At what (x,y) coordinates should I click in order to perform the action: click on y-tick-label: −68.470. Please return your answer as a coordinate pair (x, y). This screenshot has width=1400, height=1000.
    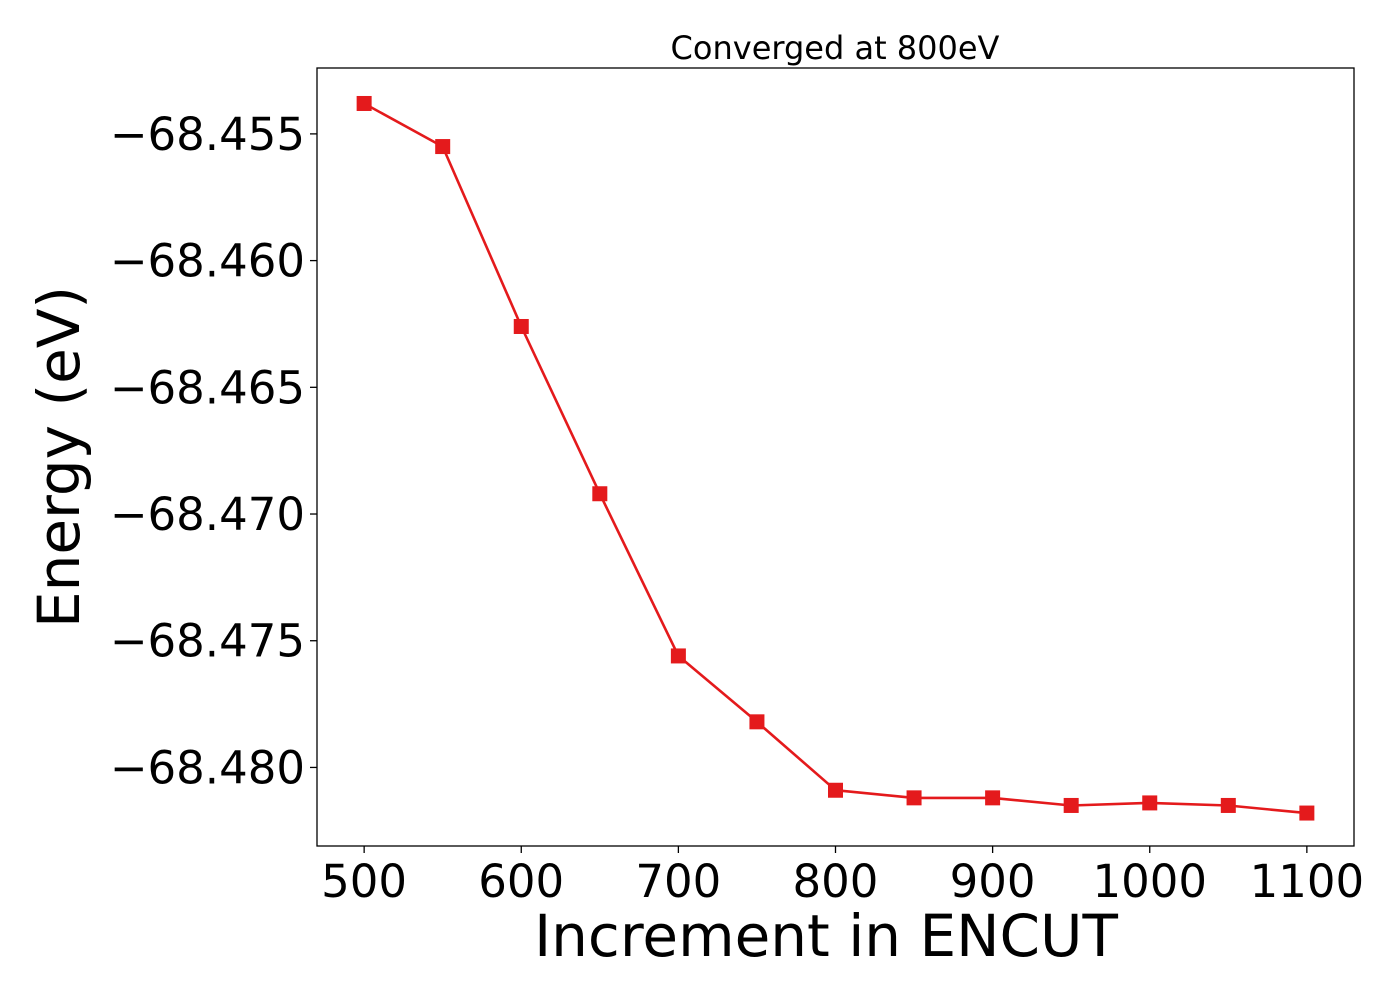
    Looking at the image, I should click on (207, 514).